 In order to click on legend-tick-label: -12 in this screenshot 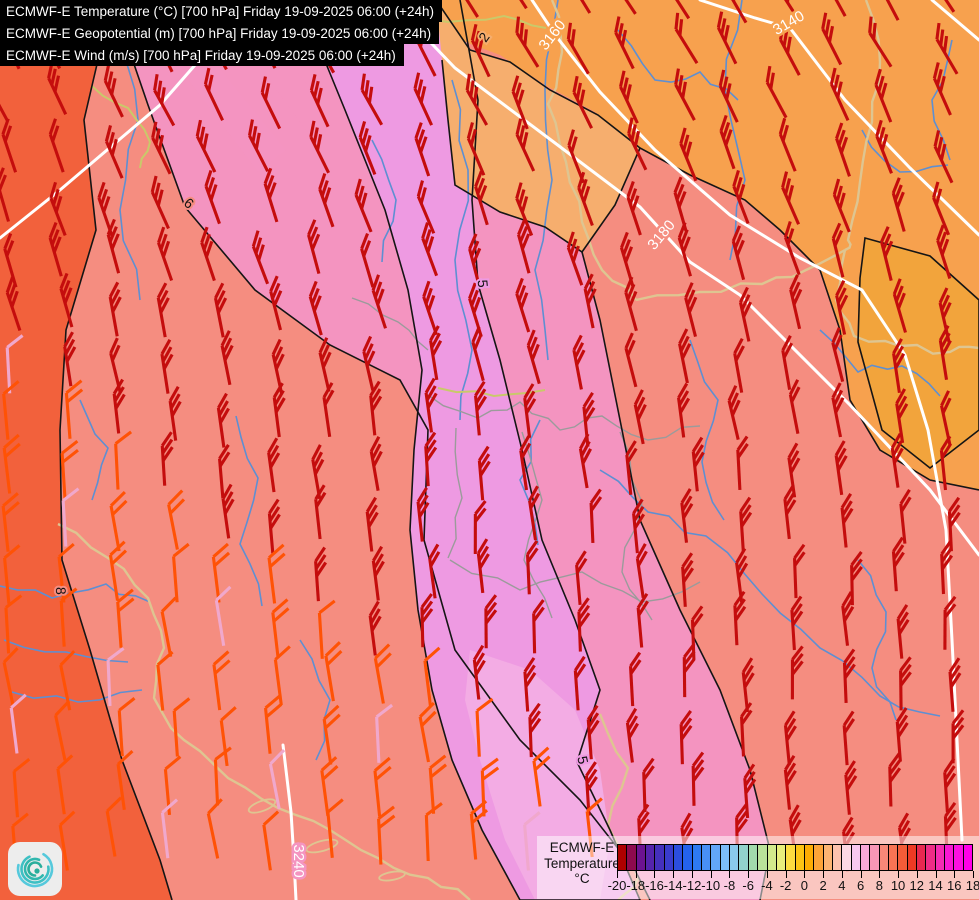, I will do `click(692, 885)`.